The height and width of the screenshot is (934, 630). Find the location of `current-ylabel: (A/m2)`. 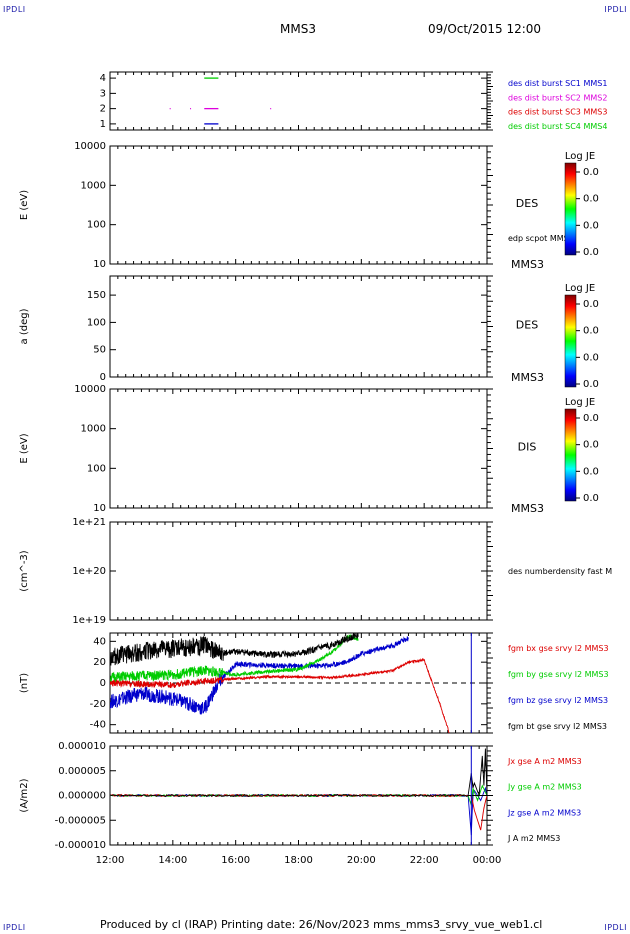

current-ylabel: (A/m2) is located at coordinates (24, 795).